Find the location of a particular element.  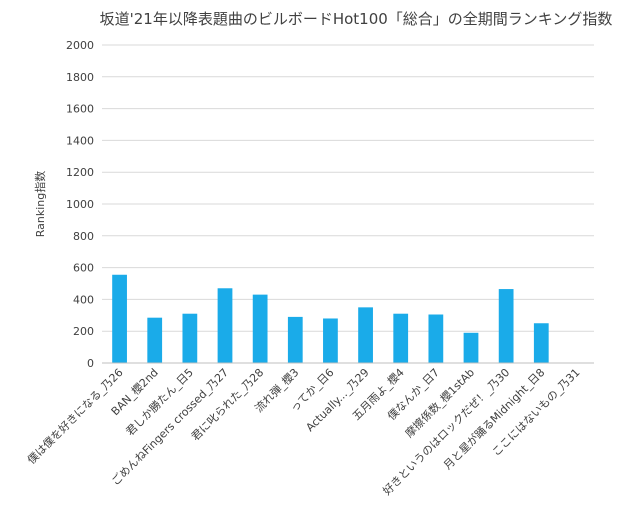

x-tick-label: 好きというのはロックだぜ！_乃30 is located at coordinates (446, 431).